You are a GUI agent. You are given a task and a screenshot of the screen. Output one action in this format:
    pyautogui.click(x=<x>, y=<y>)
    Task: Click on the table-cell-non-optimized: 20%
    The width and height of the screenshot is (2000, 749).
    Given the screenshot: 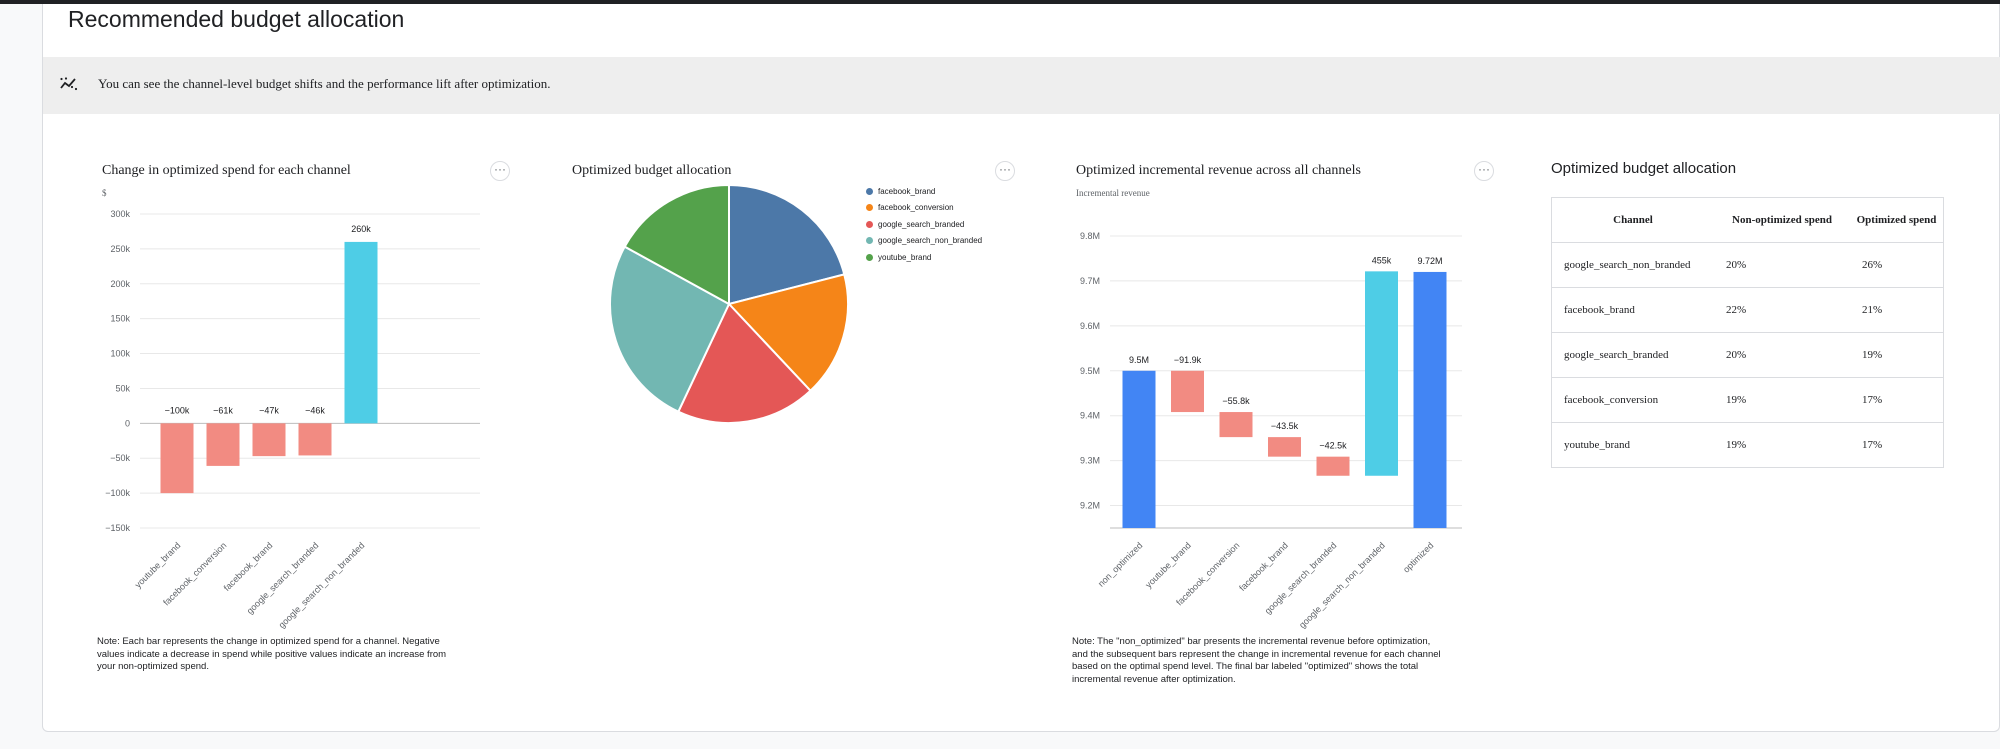 What is the action you would take?
    pyautogui.click(x=1782, y=355)
    